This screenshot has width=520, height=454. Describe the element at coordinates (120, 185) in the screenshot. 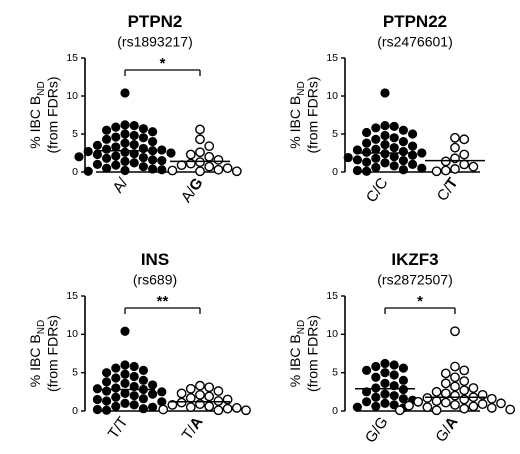

I see `x-category-label-text: A/` at that location.